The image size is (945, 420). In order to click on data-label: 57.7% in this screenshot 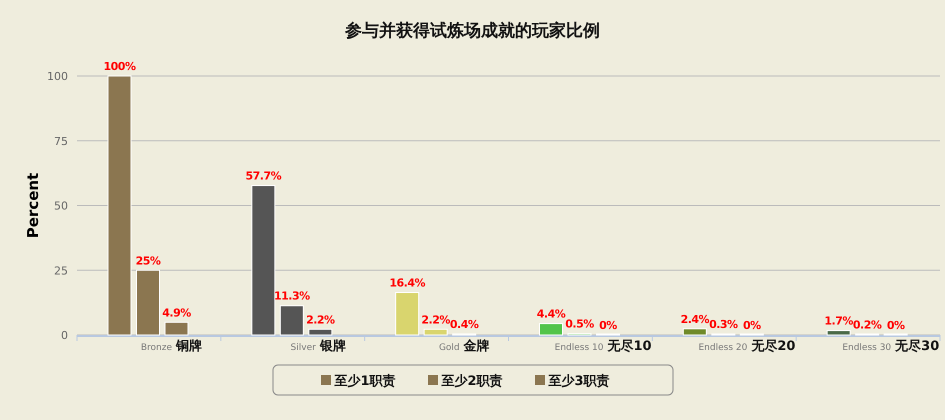, I will do `click(263, 176)`.